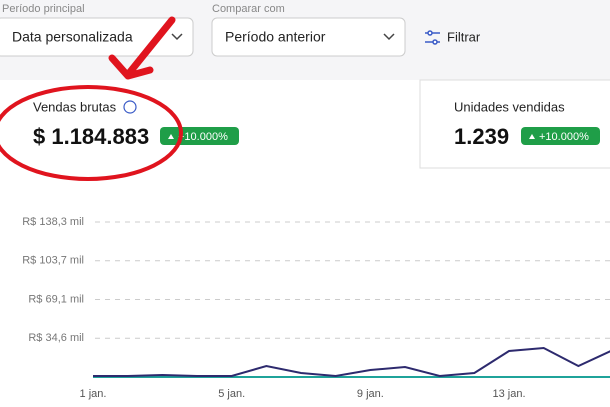 Image resolution: width=610 pixels, height=407 pixels. I want to click on y-tick-label: R$ 34,6 mil, so click(56, 338).